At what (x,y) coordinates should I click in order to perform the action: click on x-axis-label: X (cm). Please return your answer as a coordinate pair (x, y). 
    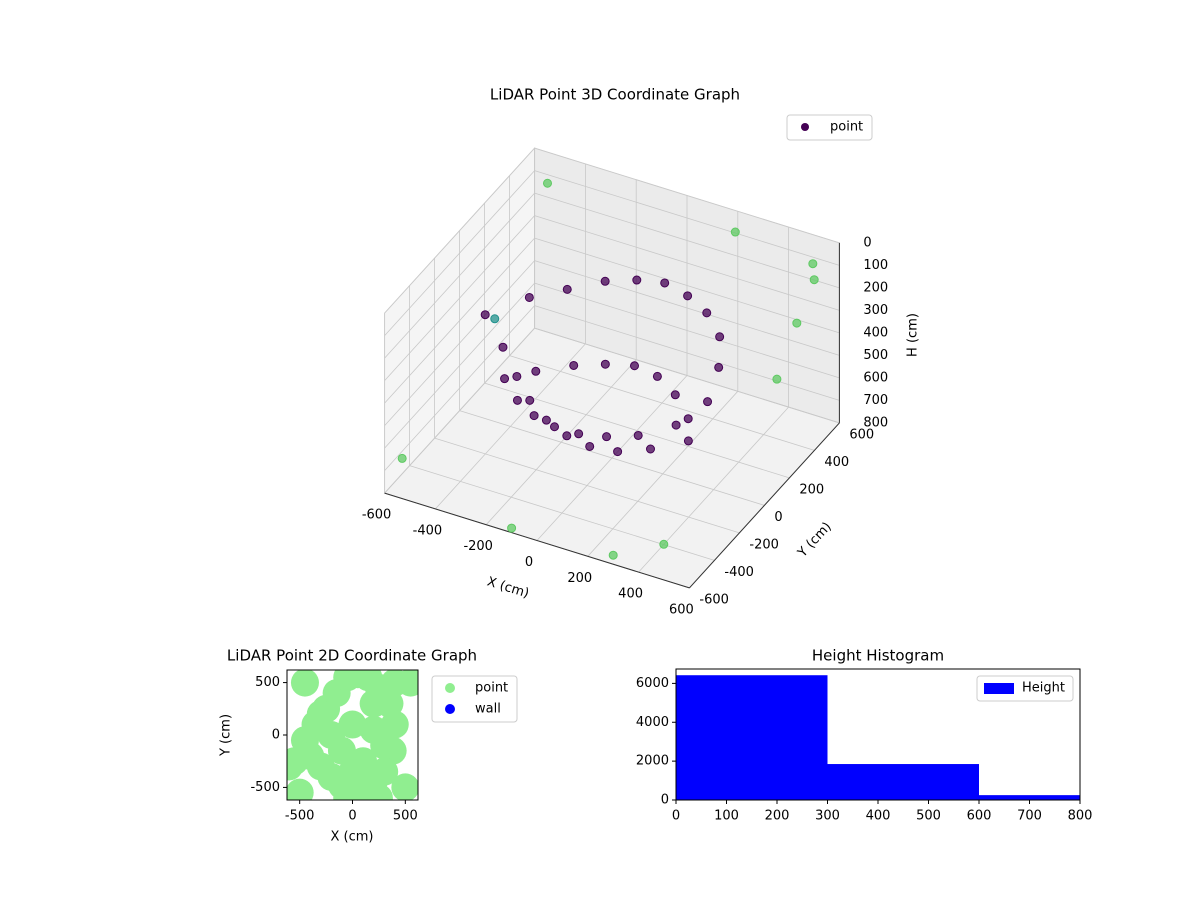
    Looking at the image, I should click on (352, 837).